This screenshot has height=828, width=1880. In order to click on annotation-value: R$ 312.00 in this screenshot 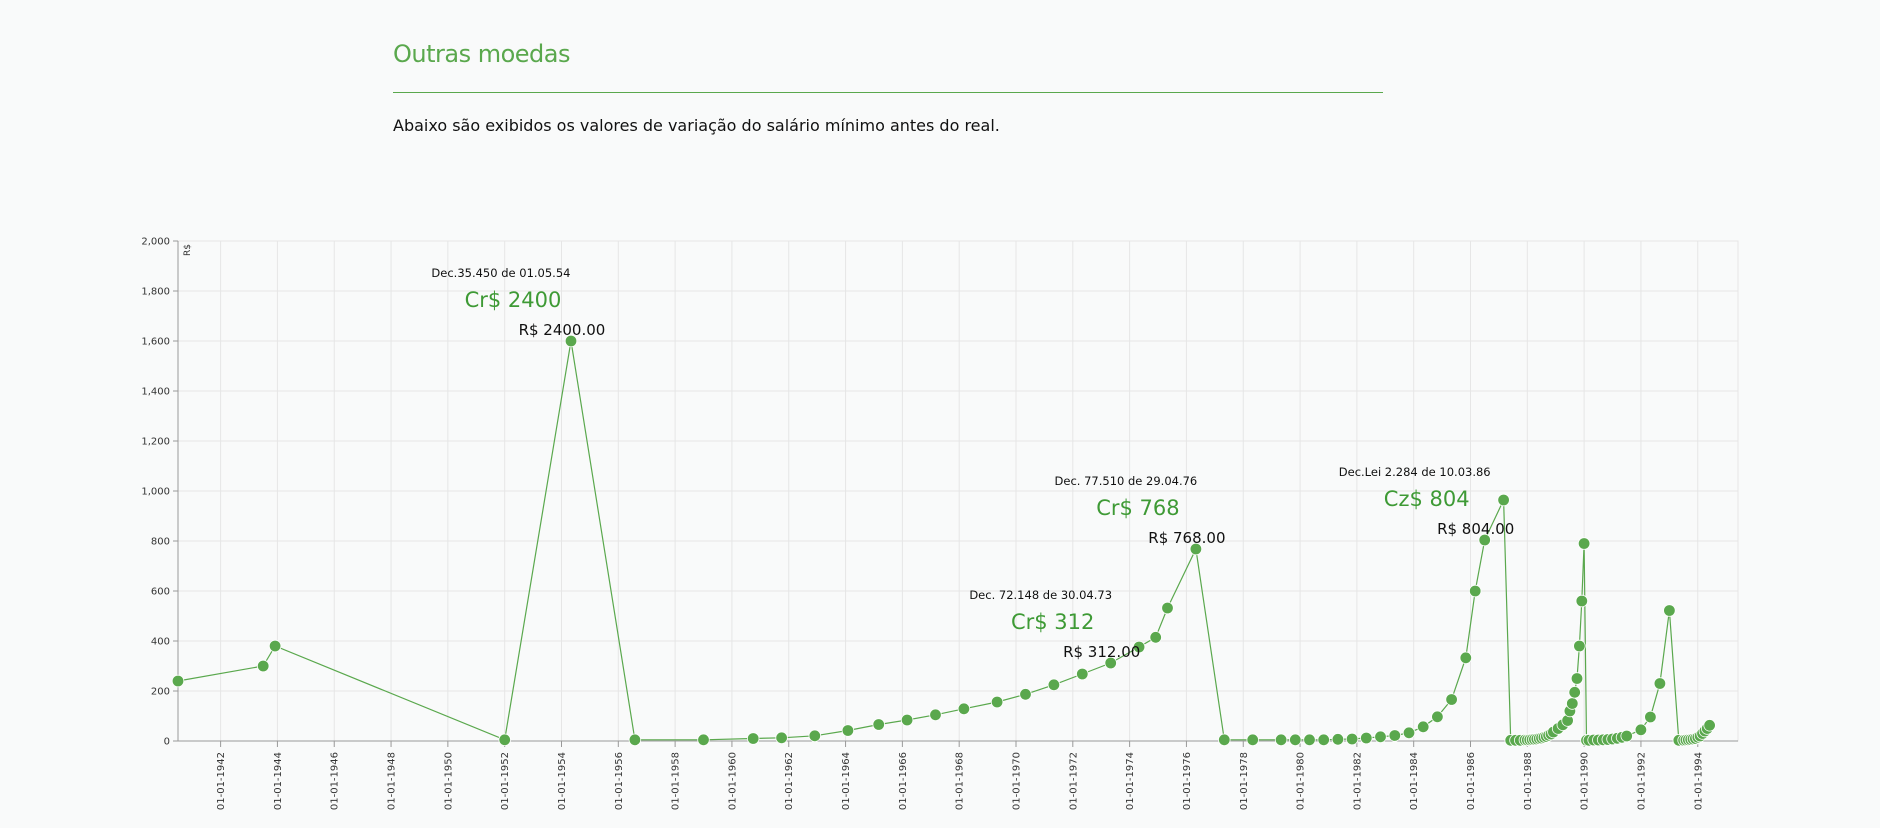, I will do `click(1101, 652)`.